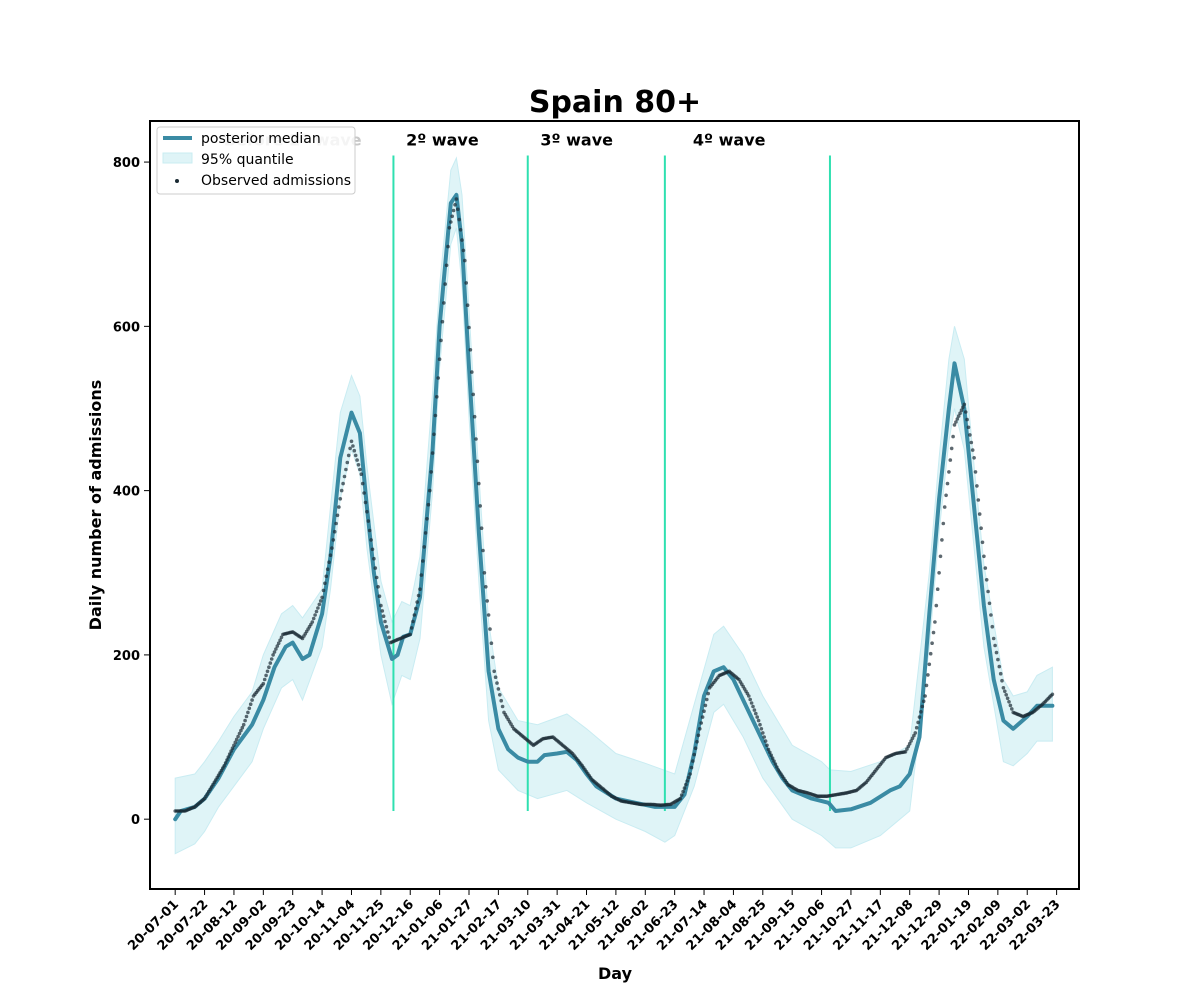 The image size is (1200, 1000). Describe the element at coordinates (576, 140) in the screenshot. I see `wave-label-3: 3º wave` at that location.